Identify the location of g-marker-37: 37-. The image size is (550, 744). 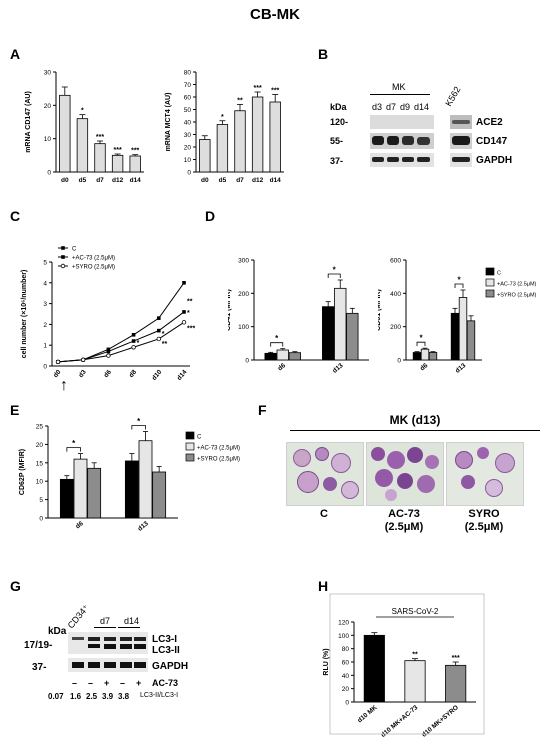
(39, 667).